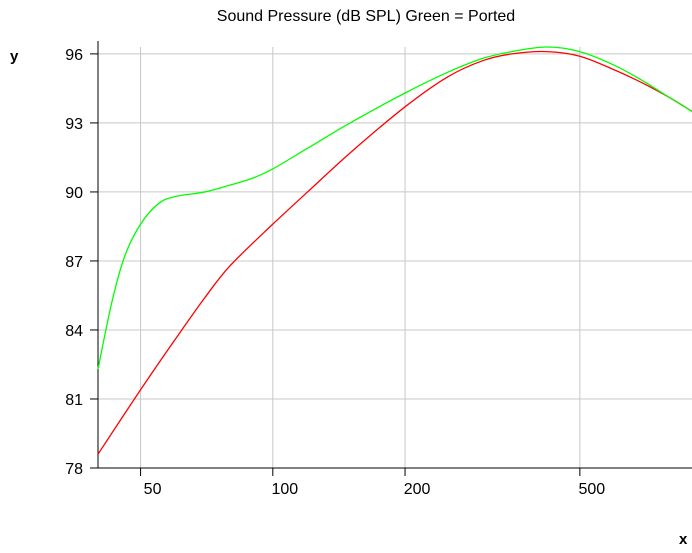 The image size is (692, 553). Describe the element at coordinates (14, 56) in the screenshot. I see `y-axis-label: y` at that location.